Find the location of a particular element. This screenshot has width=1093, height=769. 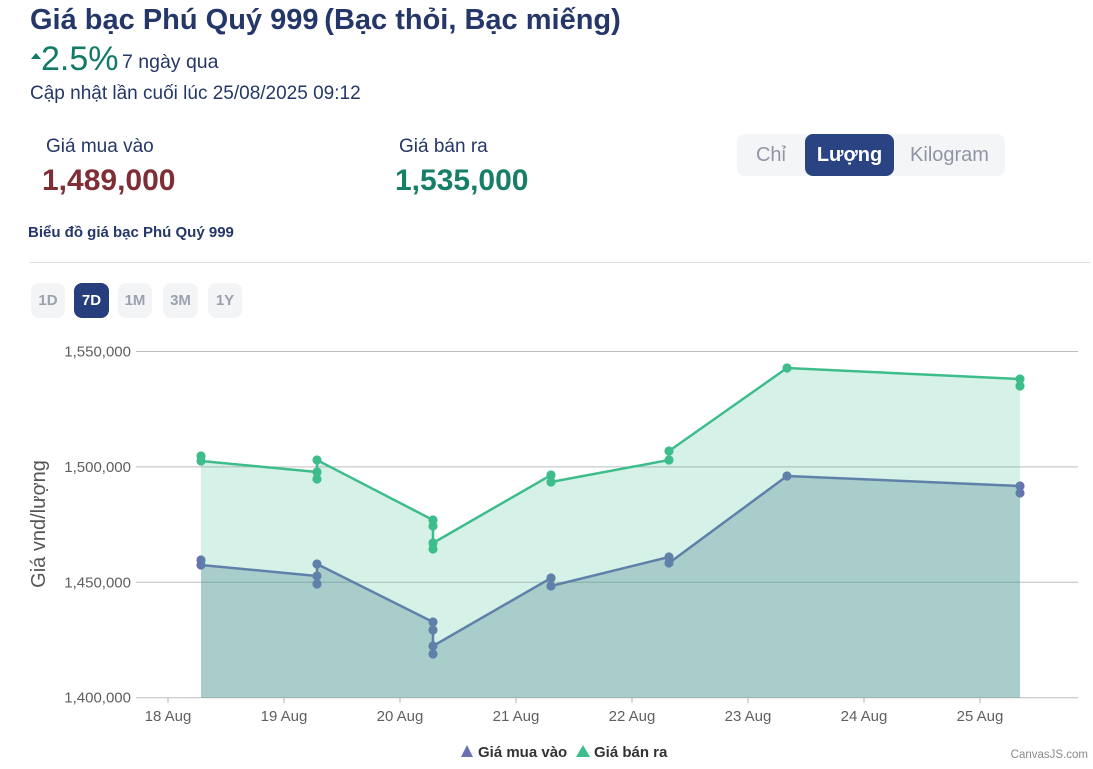

svg-text: 20 Aug is located at coordinates (400, 716).